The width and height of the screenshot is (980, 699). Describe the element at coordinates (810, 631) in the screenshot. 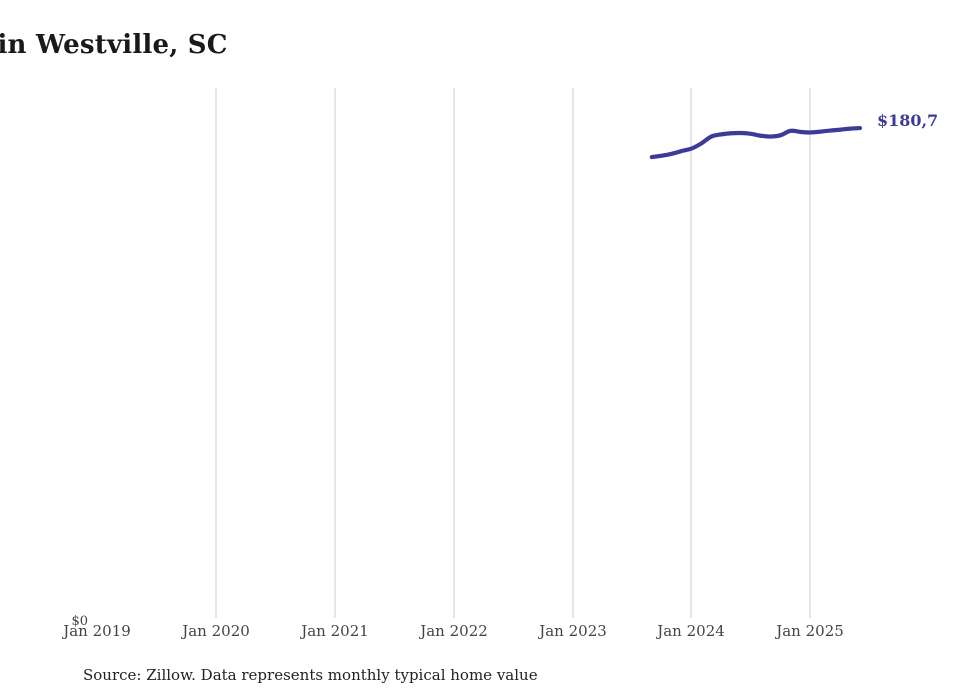

I see `x-tick-label: Jan 2025` at that location.